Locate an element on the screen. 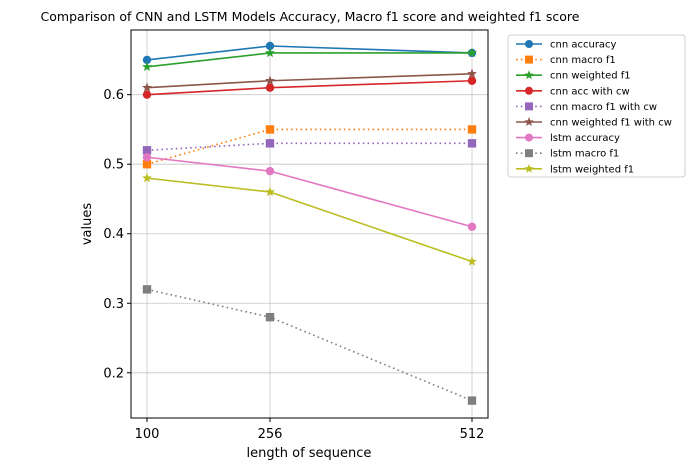 This screenshot has height=470, width=694. legend-frame is located at coordinates (596, 106).